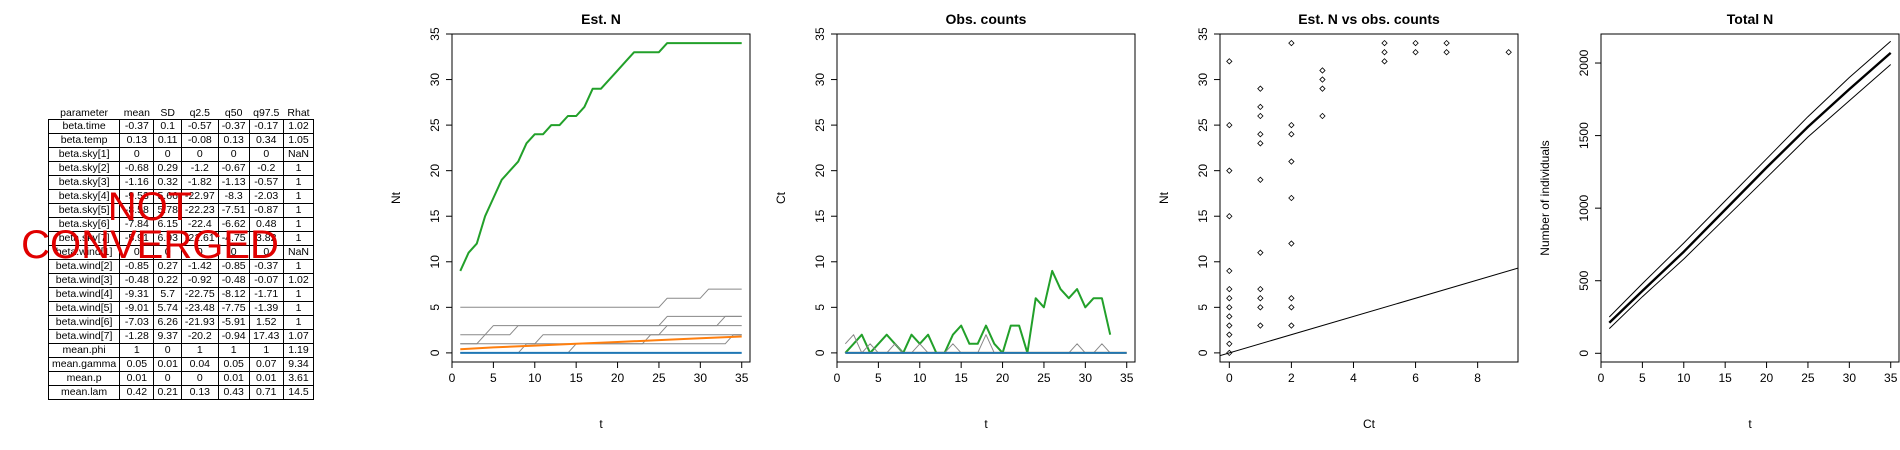 The width and height of the screenshot is (1900, 450). Describe the element at coordinates (181, 113) in the screenshot. I see `table-header-row: parameter mean SD q2.5 q50 q97.5 Rhat` at that location.